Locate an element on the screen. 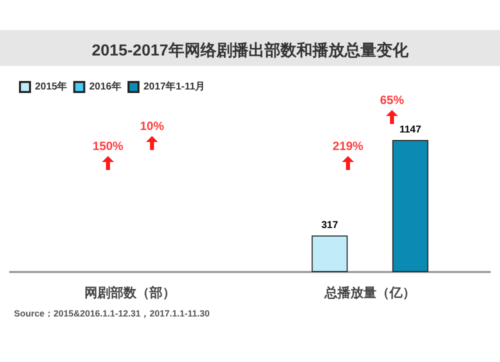  chart-title: 2015-2017年网络剧播出部数和播放总量变化 is located at coordinates (251, 51).